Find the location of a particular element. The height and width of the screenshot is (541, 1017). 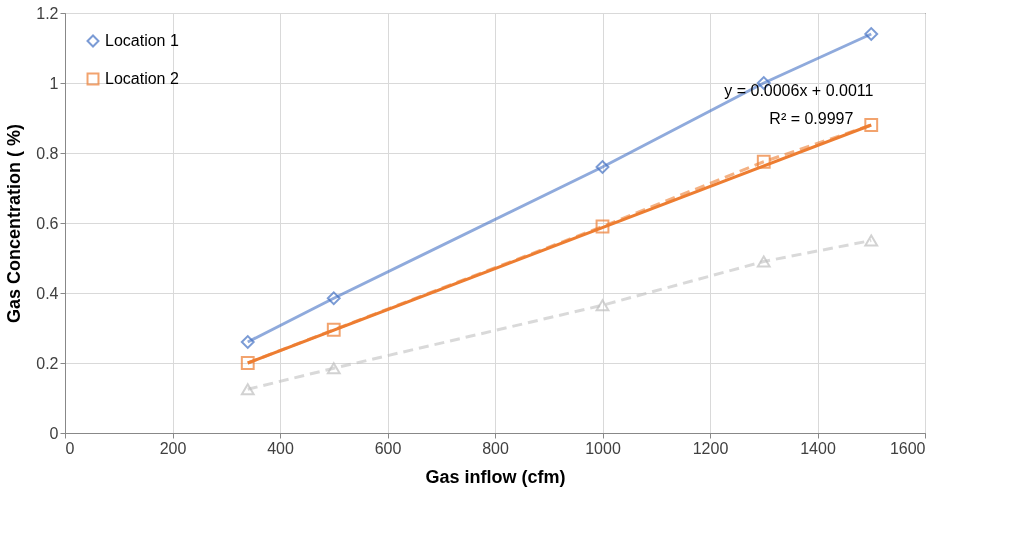

x-tick-label: 800 is located at coordinates (495, 448).